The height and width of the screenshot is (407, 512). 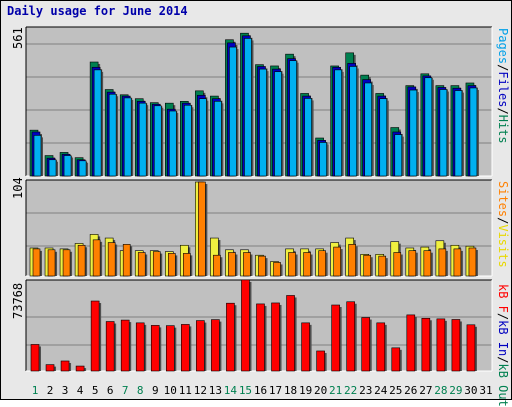 I want to click on x-tick-label: 24, so click(x=381, y=390).